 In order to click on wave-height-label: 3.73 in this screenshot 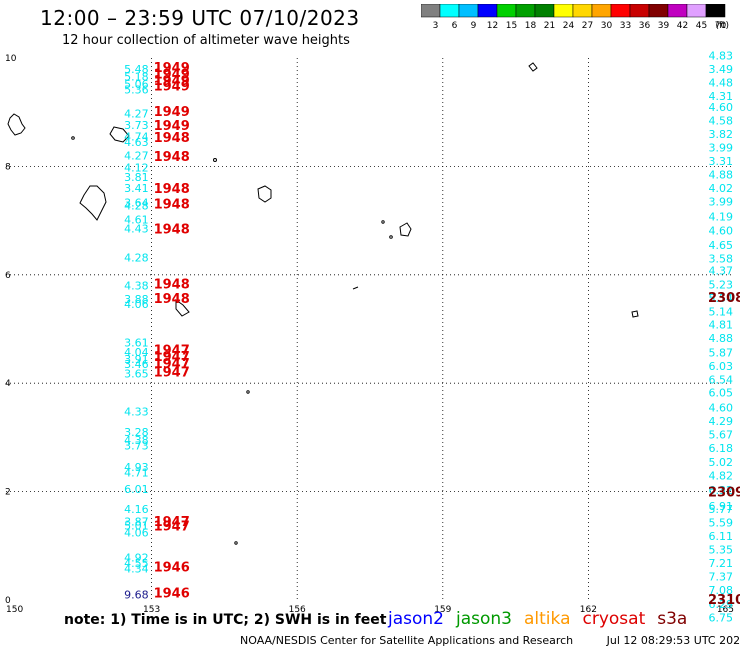, I will do `click(136, 125)`.